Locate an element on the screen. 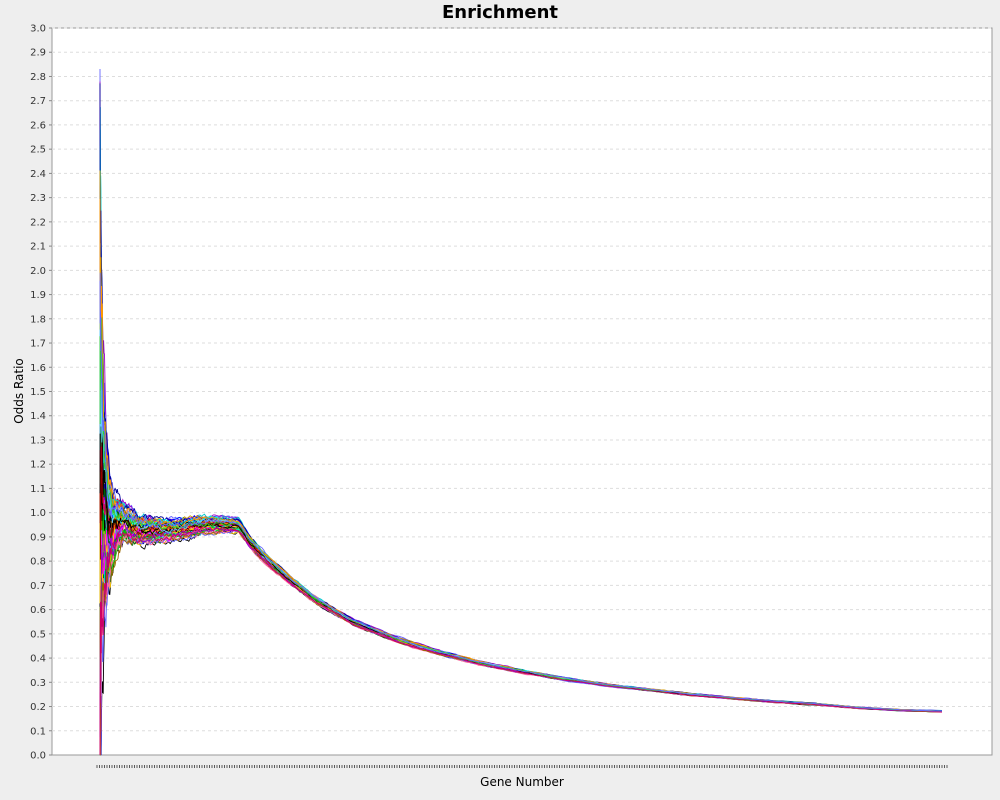  y-tick-label: 2.0 is located at coordinates (38, 271).